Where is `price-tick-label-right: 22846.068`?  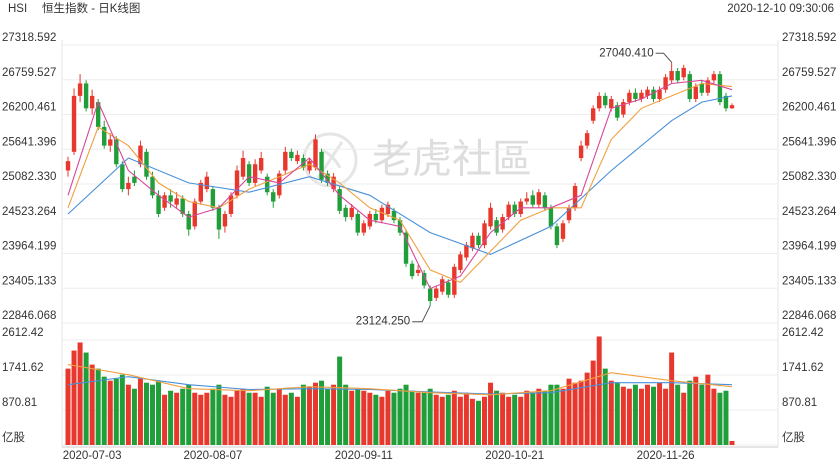
price-tick-label-right: 22846.068 is located at coordinates (809, 316).